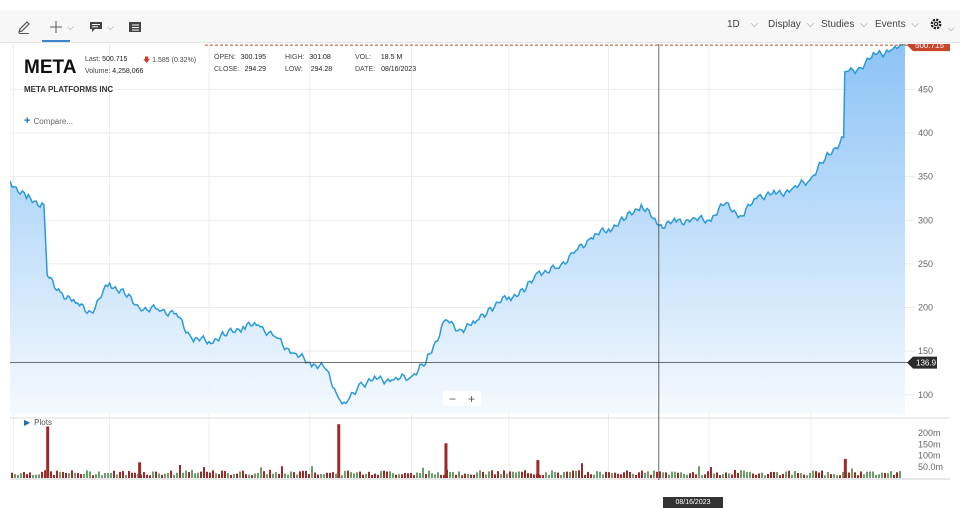  What do you see at coordinates (942, 25) in the screenshot?
I see `settings-button: ⌵` at bounding box center [942, 25].